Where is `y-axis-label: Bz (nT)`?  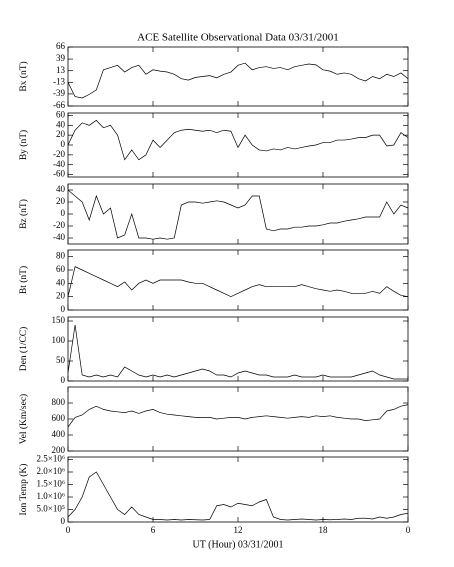 y-axis-label: Bz (nT) is located at coordinates (23, 214).